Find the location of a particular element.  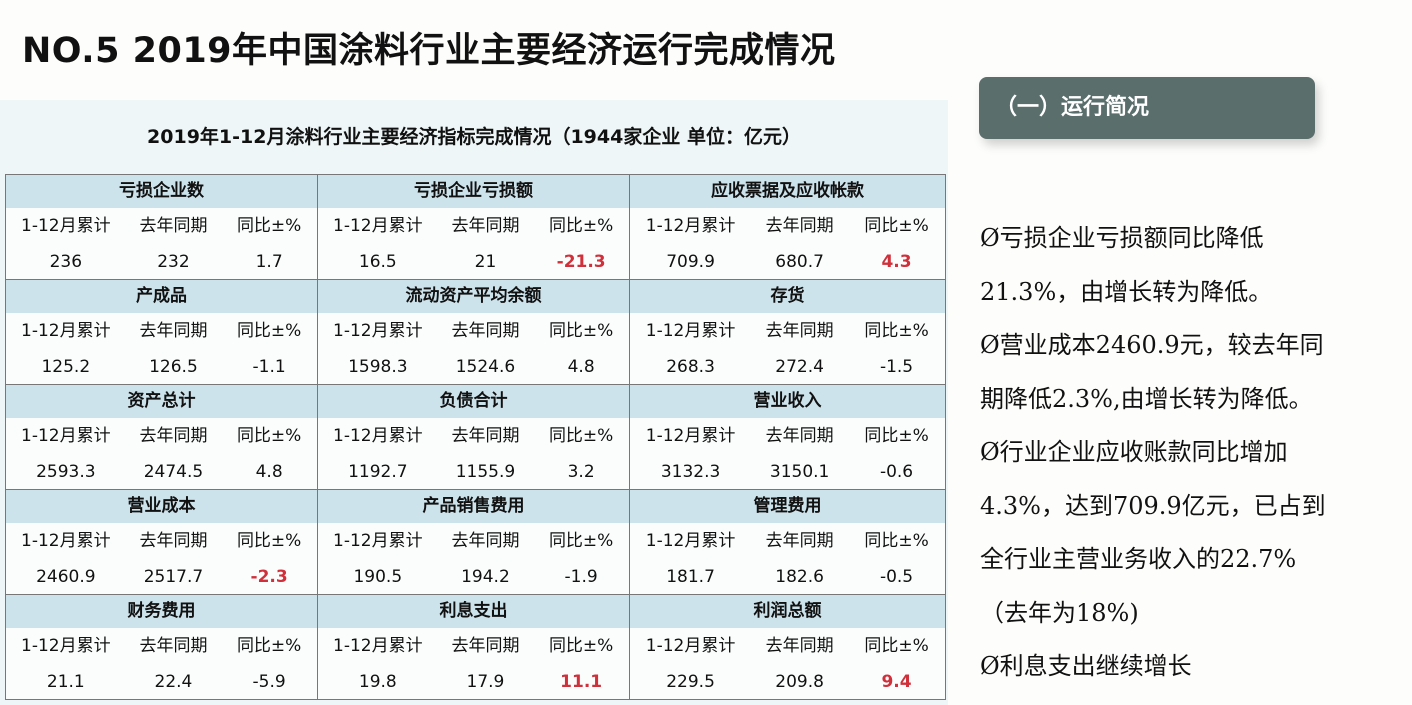

value-row: 3132.3 3150.1 -0.6 is located at coordinates (787, 472).